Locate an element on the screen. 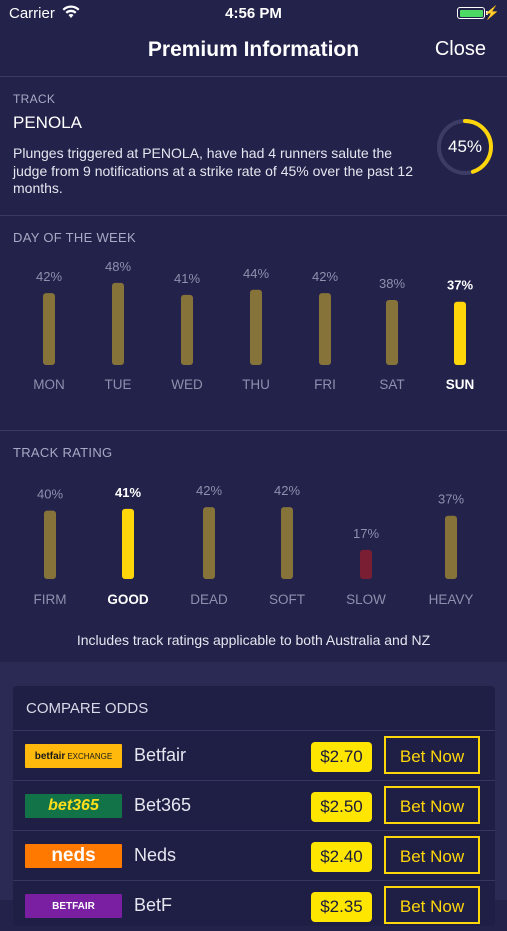 This screenshot has width=507, height=931. odds-price: $2.40 is located at coordinates (341, 857).